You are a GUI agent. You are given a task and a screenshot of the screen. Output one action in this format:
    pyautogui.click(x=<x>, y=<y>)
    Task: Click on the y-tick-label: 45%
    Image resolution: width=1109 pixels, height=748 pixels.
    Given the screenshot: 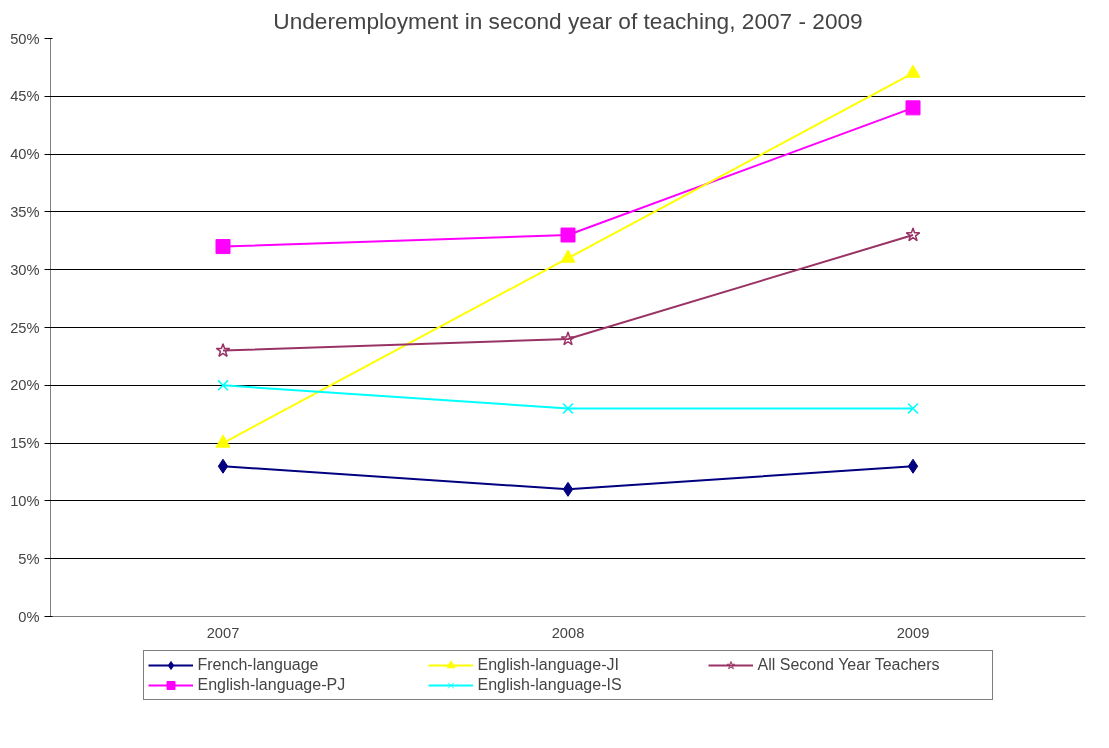 What is the action you would take?
    pyautogui.click(x=25, y=96)
    